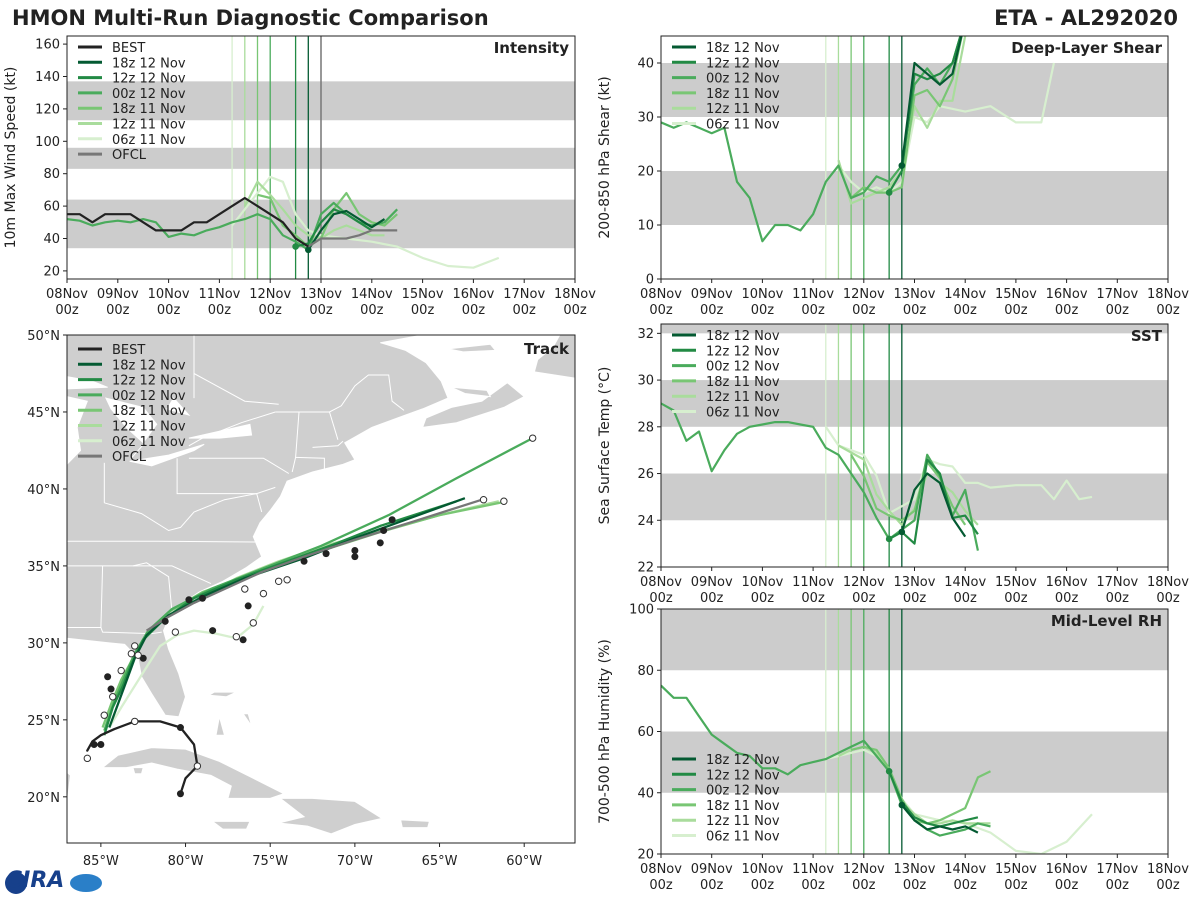  I want to click on y-axis-label: Sea Surface Temp (°C), so click(605, 446).